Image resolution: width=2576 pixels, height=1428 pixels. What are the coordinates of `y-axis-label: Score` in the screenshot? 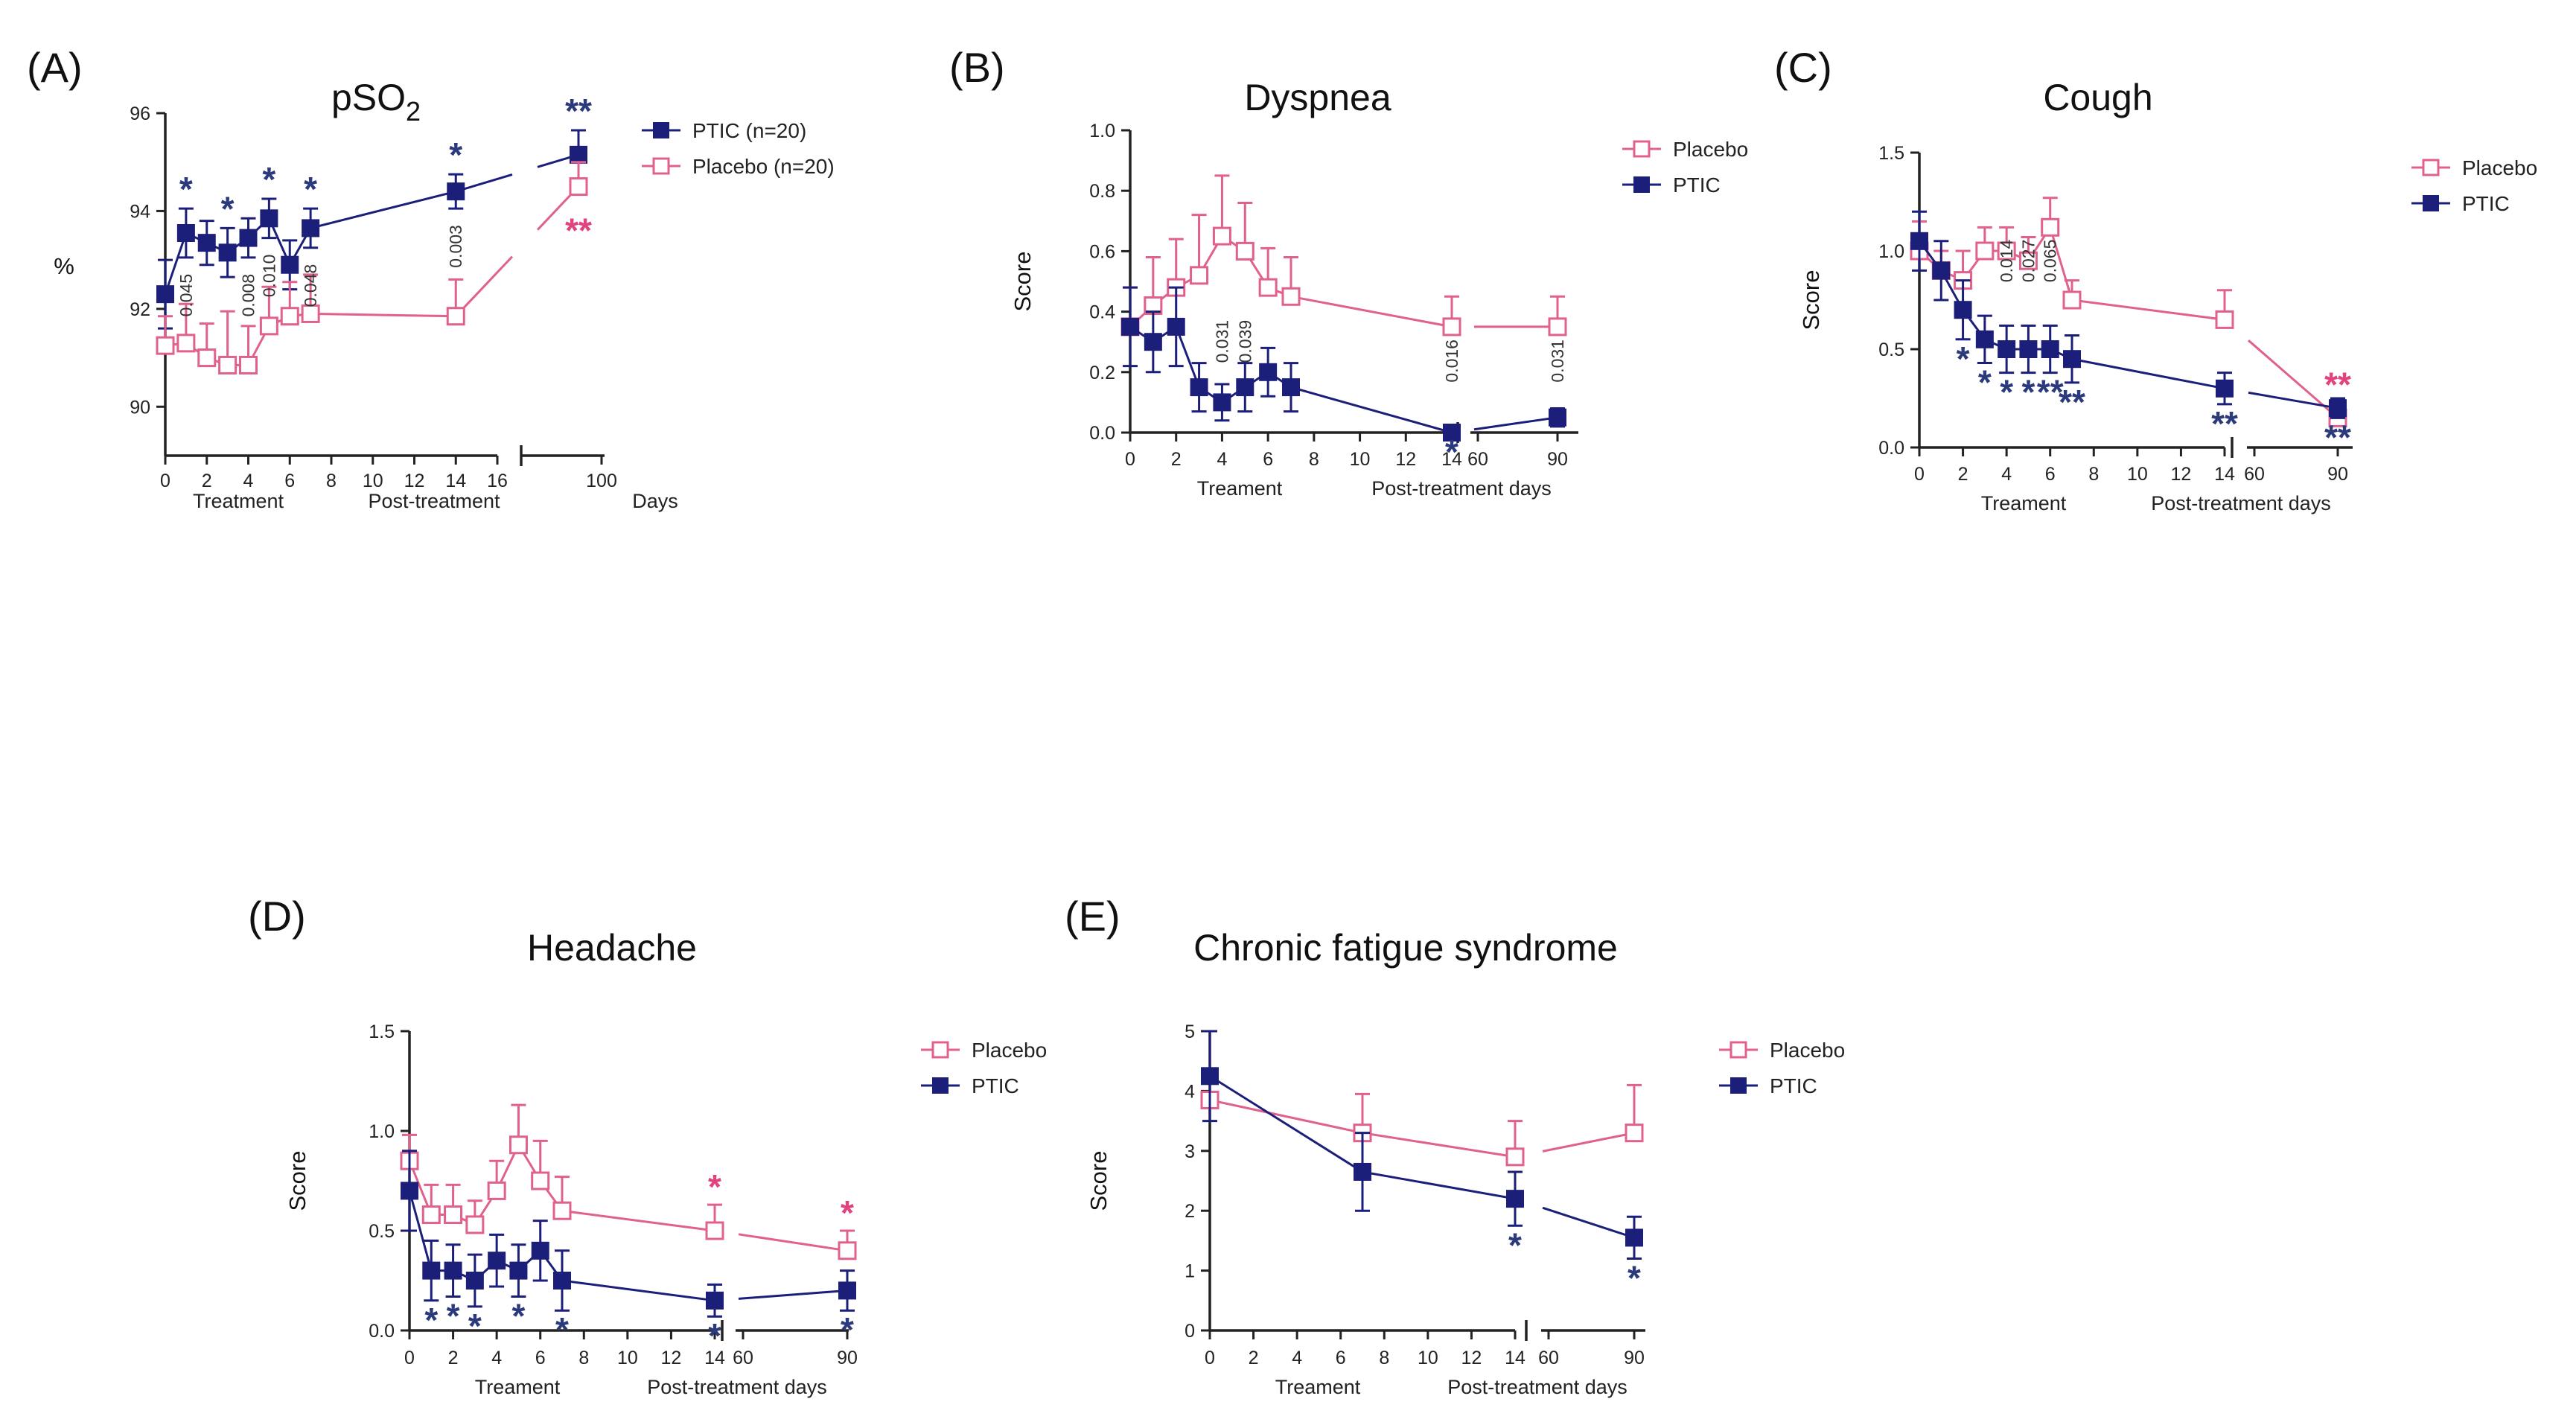 It's located at (1023, 282).